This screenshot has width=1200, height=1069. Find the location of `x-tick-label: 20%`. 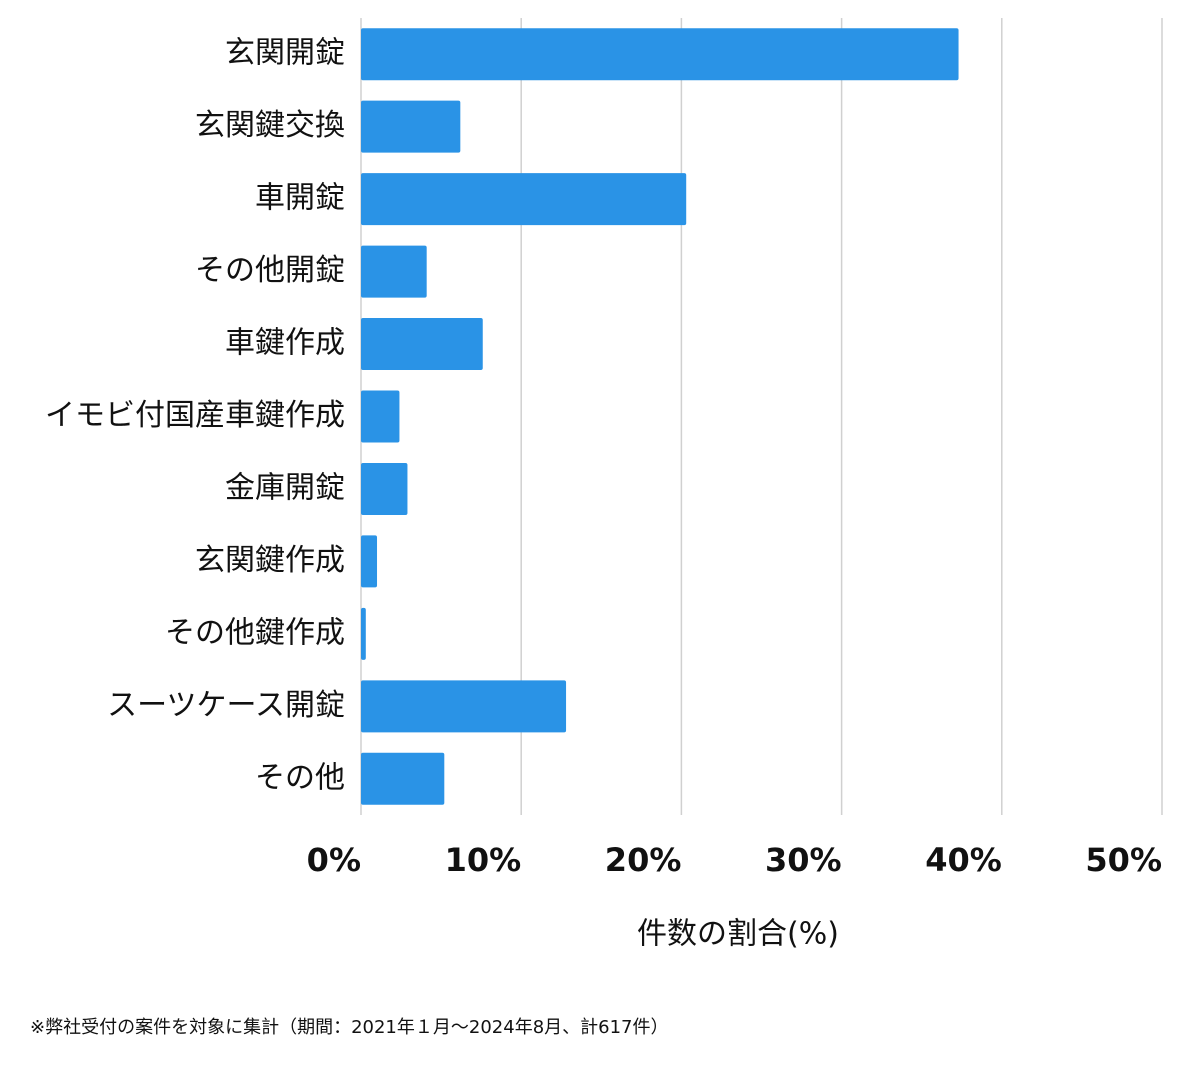

x-tick-label: 20% is located at coordinates (643, 860).